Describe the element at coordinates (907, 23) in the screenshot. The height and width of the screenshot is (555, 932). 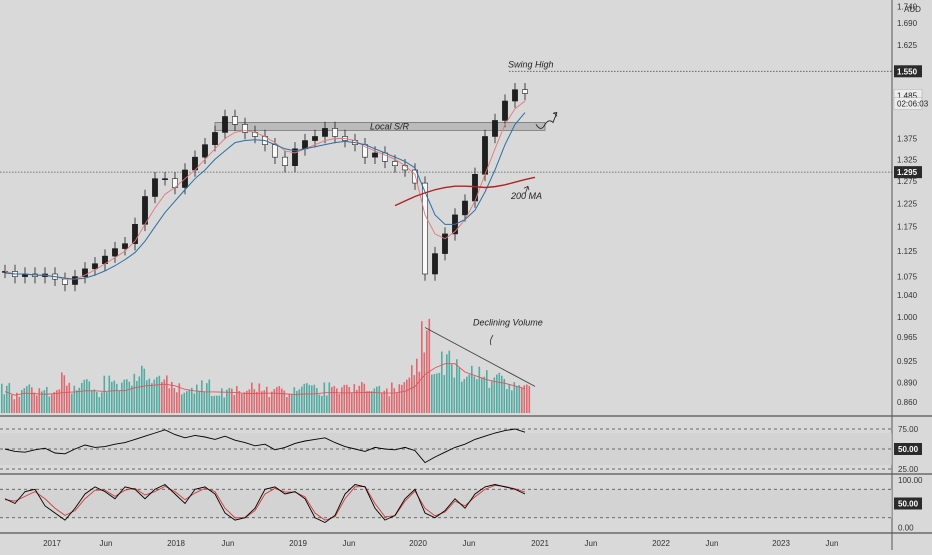
I see `y-tick-label: 1.690` at that location.